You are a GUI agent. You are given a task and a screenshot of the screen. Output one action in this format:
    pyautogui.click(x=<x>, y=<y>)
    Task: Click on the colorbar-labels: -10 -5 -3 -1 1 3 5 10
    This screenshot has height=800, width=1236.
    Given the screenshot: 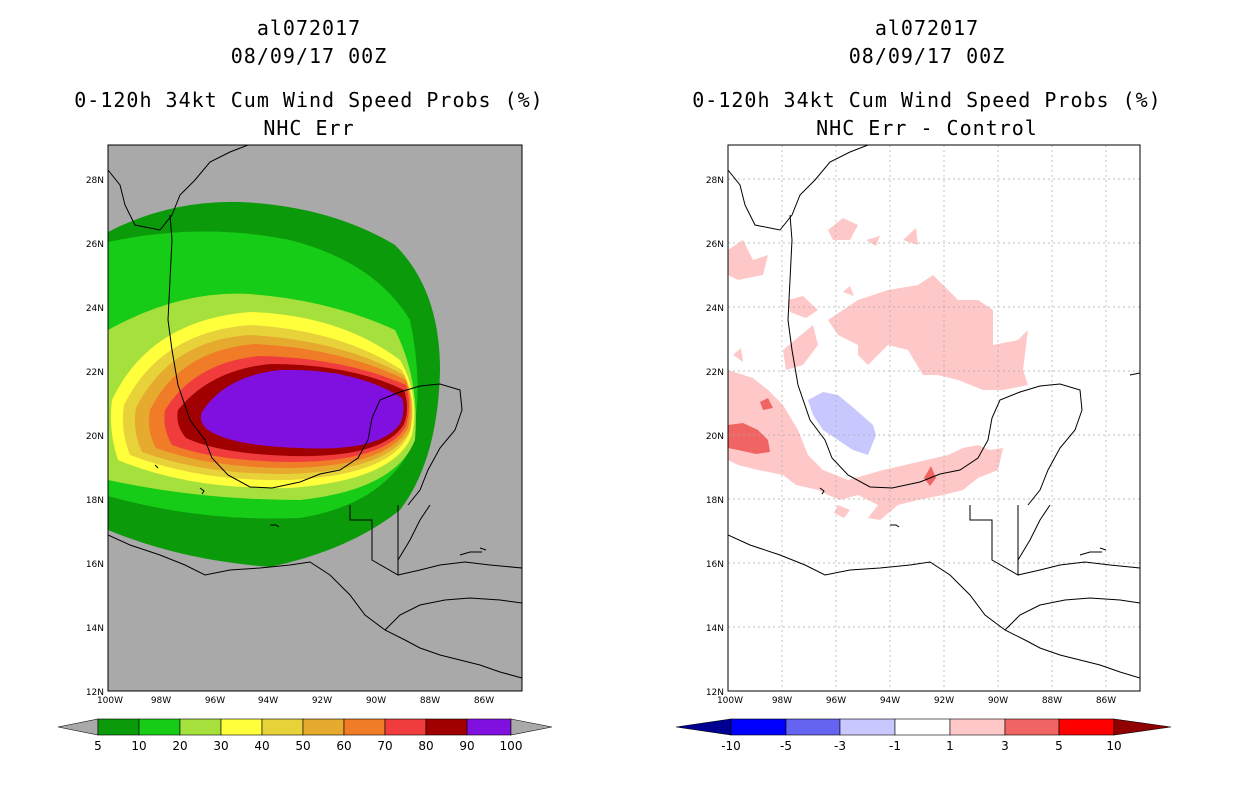 What is the action you would take?
    pyautogui.click(x=921, y=746)
    